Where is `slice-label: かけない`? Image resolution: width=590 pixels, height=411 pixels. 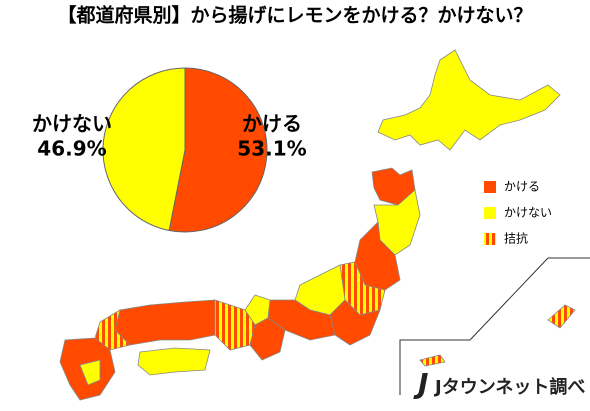 slice-label: かけない is located at coordinates (72, 124).